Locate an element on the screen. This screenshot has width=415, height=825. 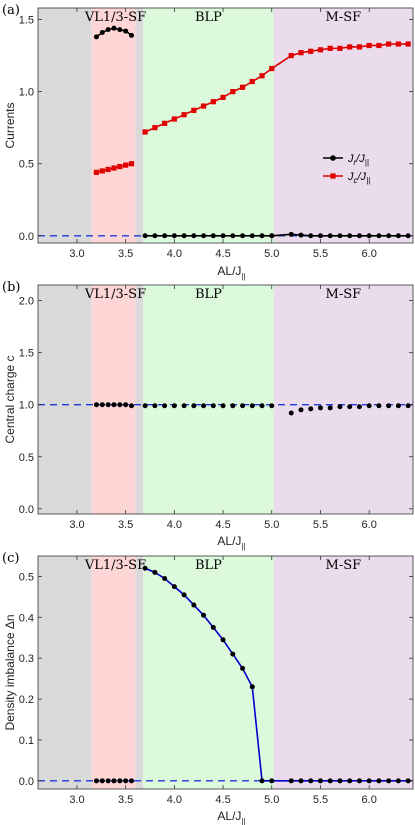
y-tick-label: 1.5 is located at coordinates (26, 354).